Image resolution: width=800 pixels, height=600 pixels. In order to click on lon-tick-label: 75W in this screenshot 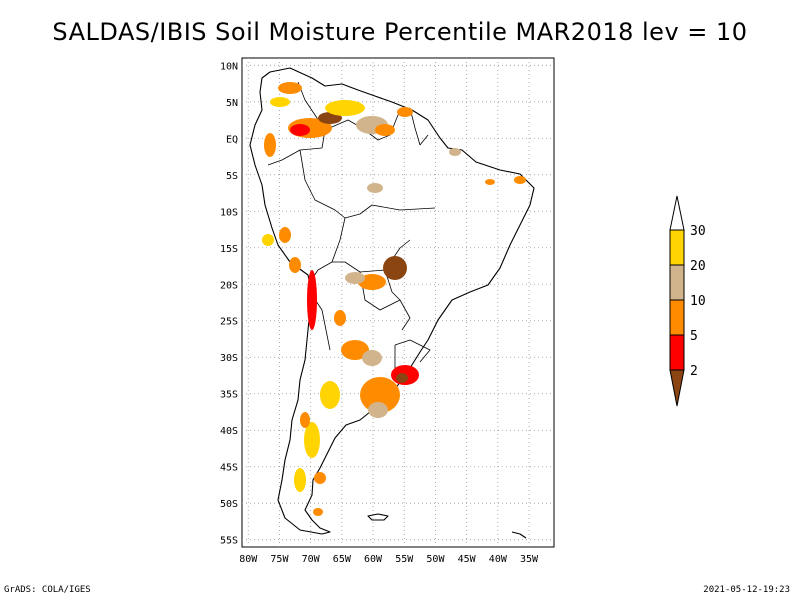, I will do `click(279, 559)`.